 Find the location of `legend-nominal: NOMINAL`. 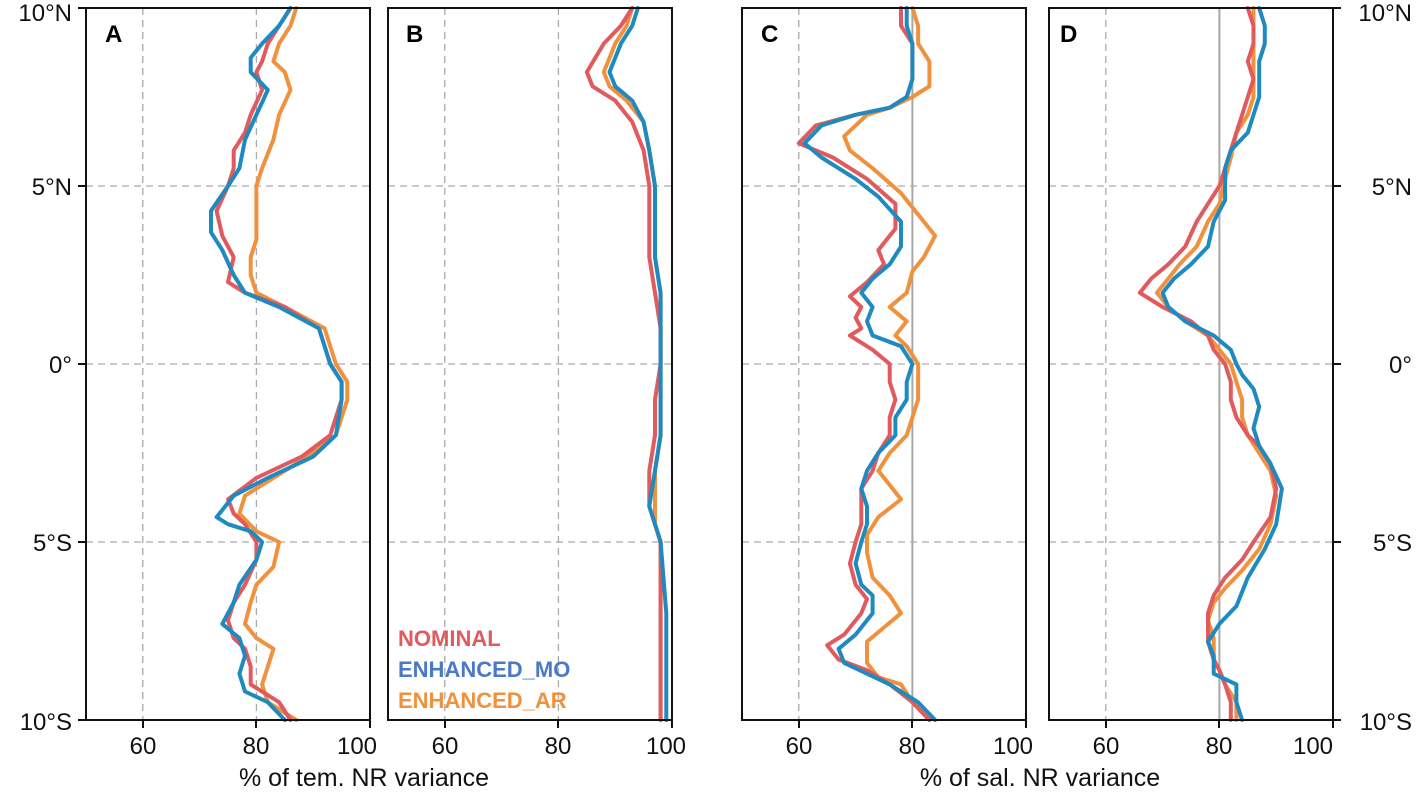

legend-nominal: NOMINAL is located at coordinates (449, 638).